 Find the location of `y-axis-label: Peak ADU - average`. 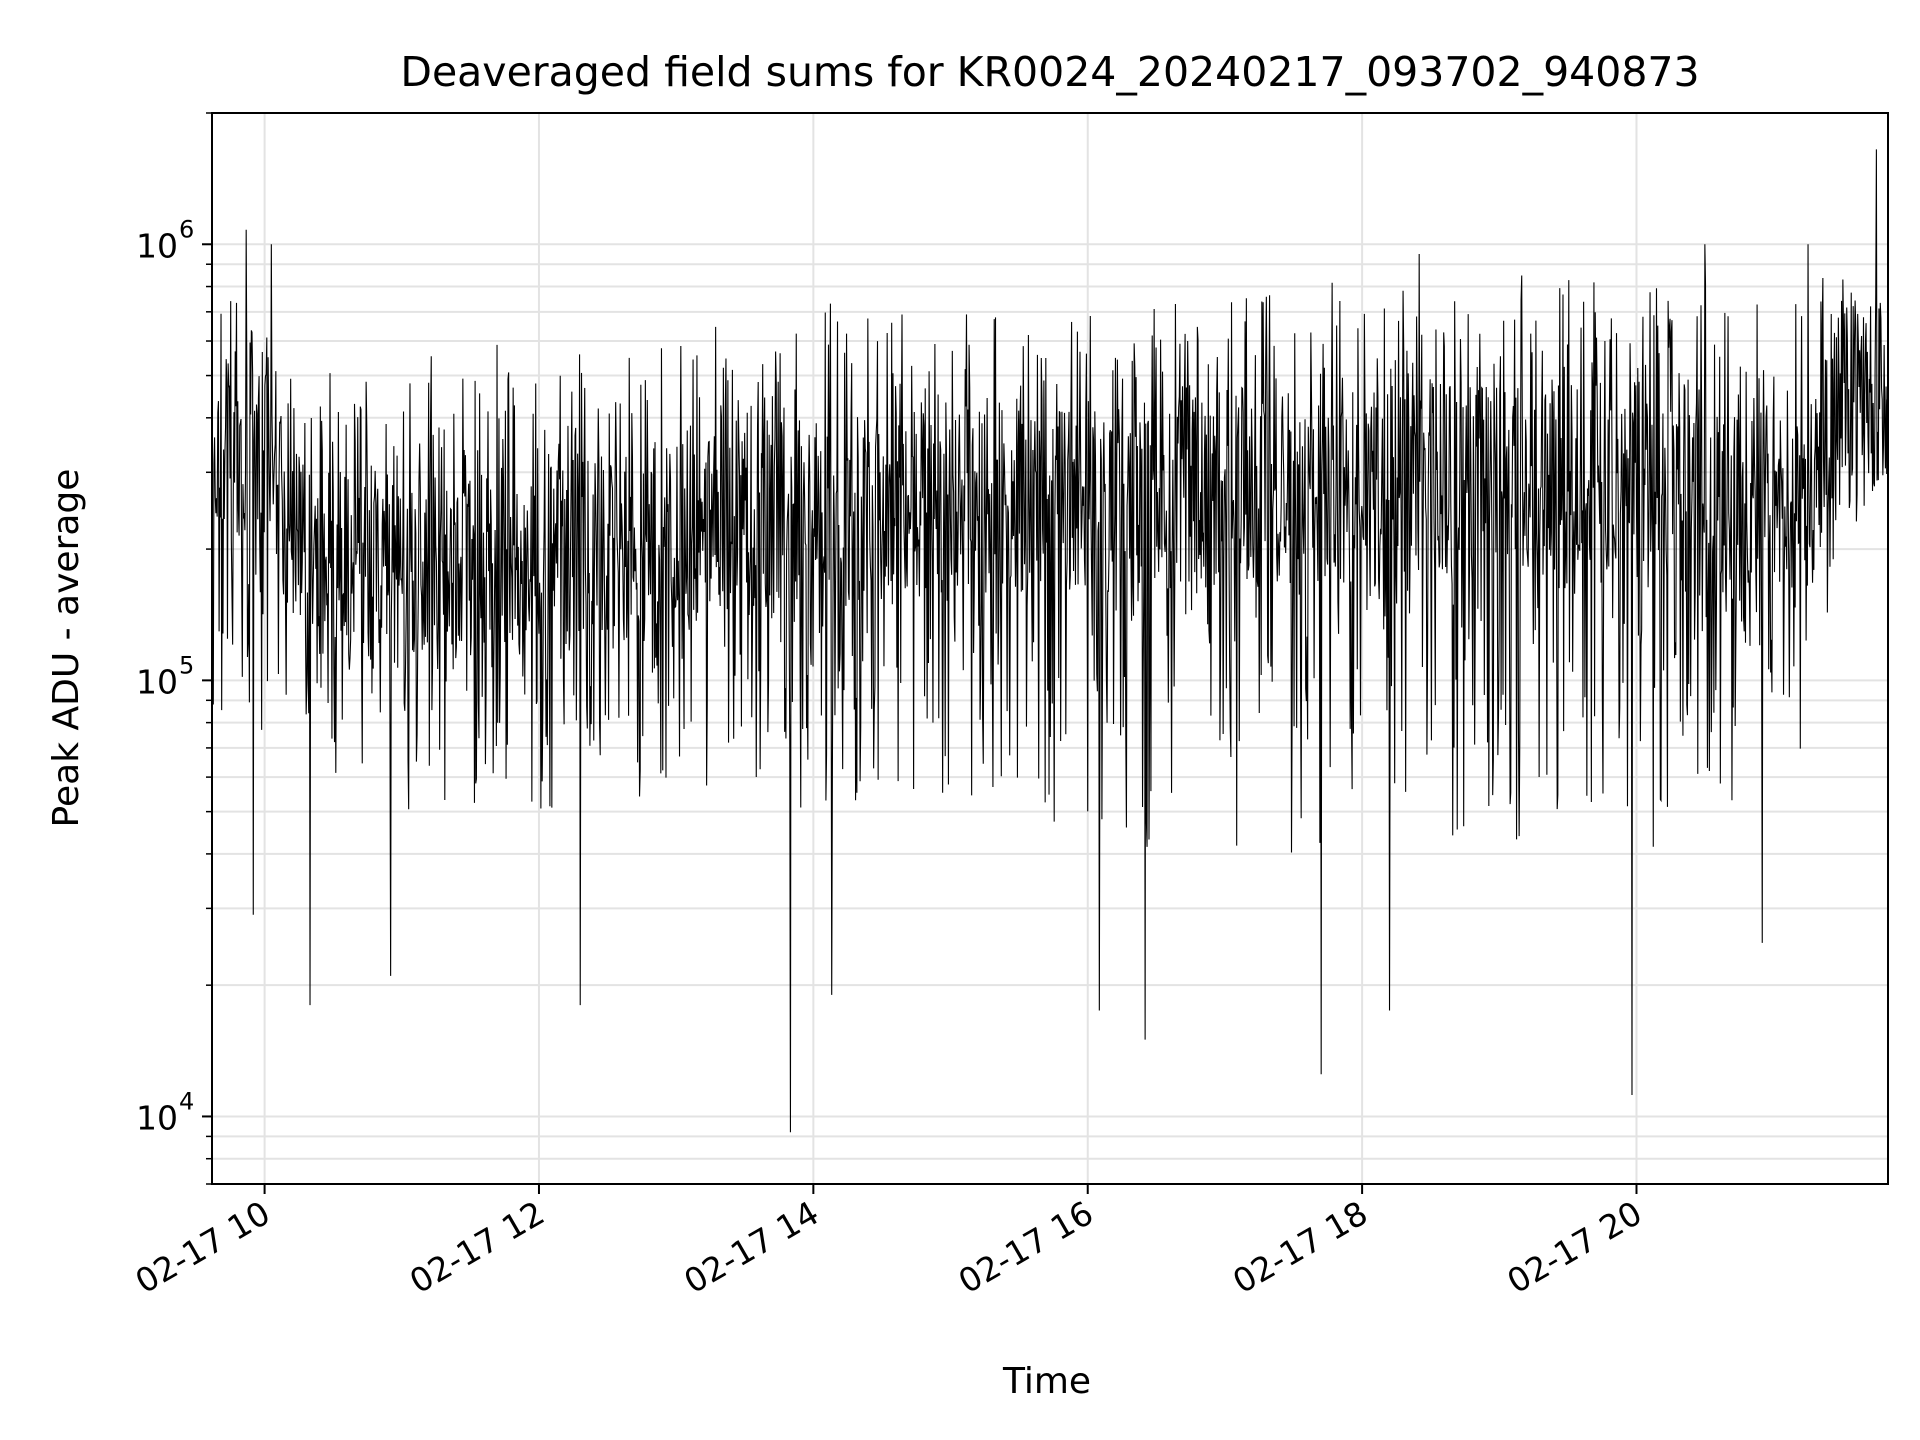

y-axis-label: Peak ADU - average is located at coordinates (66, 648).